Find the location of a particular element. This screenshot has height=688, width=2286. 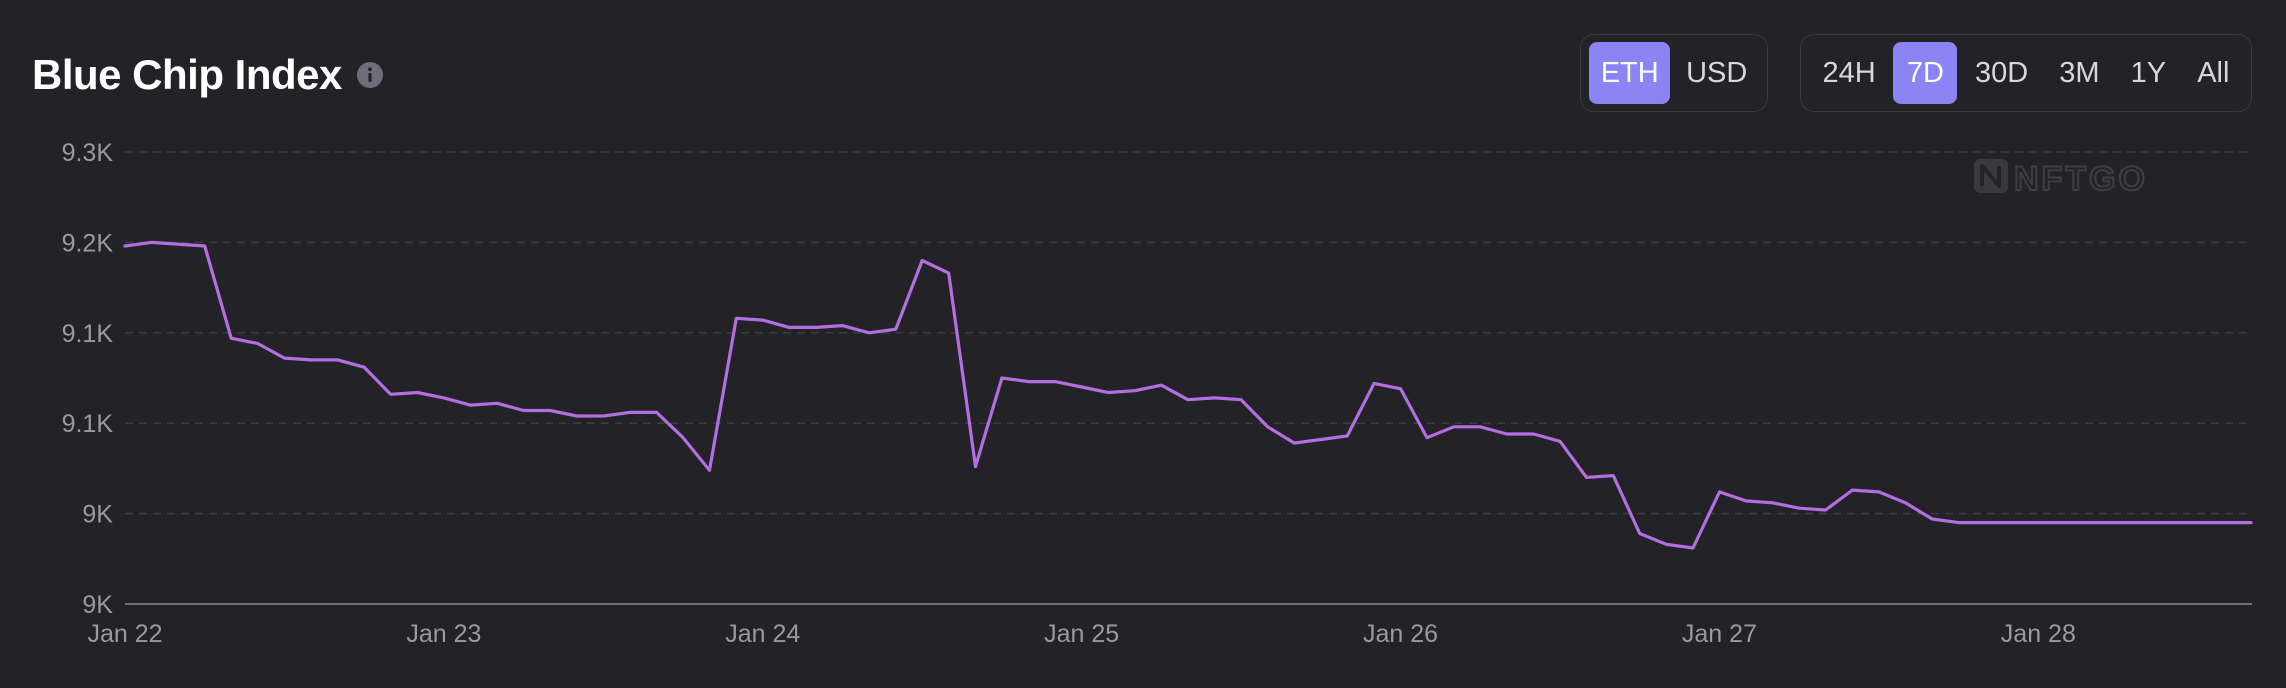

currency-toggle: ETH USD is located at coordinates (1674, 73).